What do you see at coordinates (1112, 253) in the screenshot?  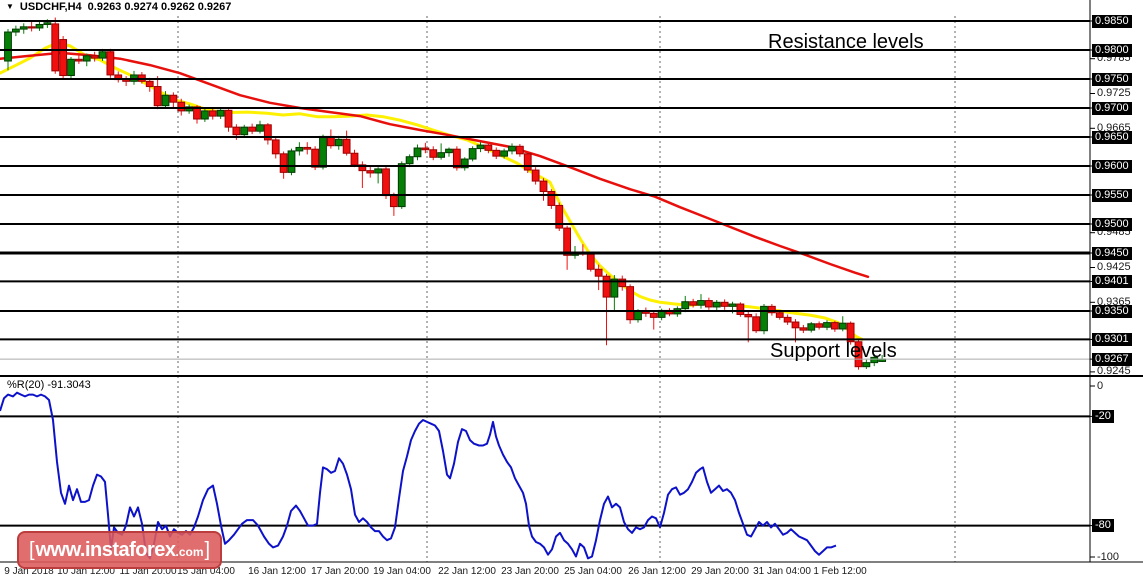 I see `price-level-badge: 0.9450` at bounding box center [1112, 253].